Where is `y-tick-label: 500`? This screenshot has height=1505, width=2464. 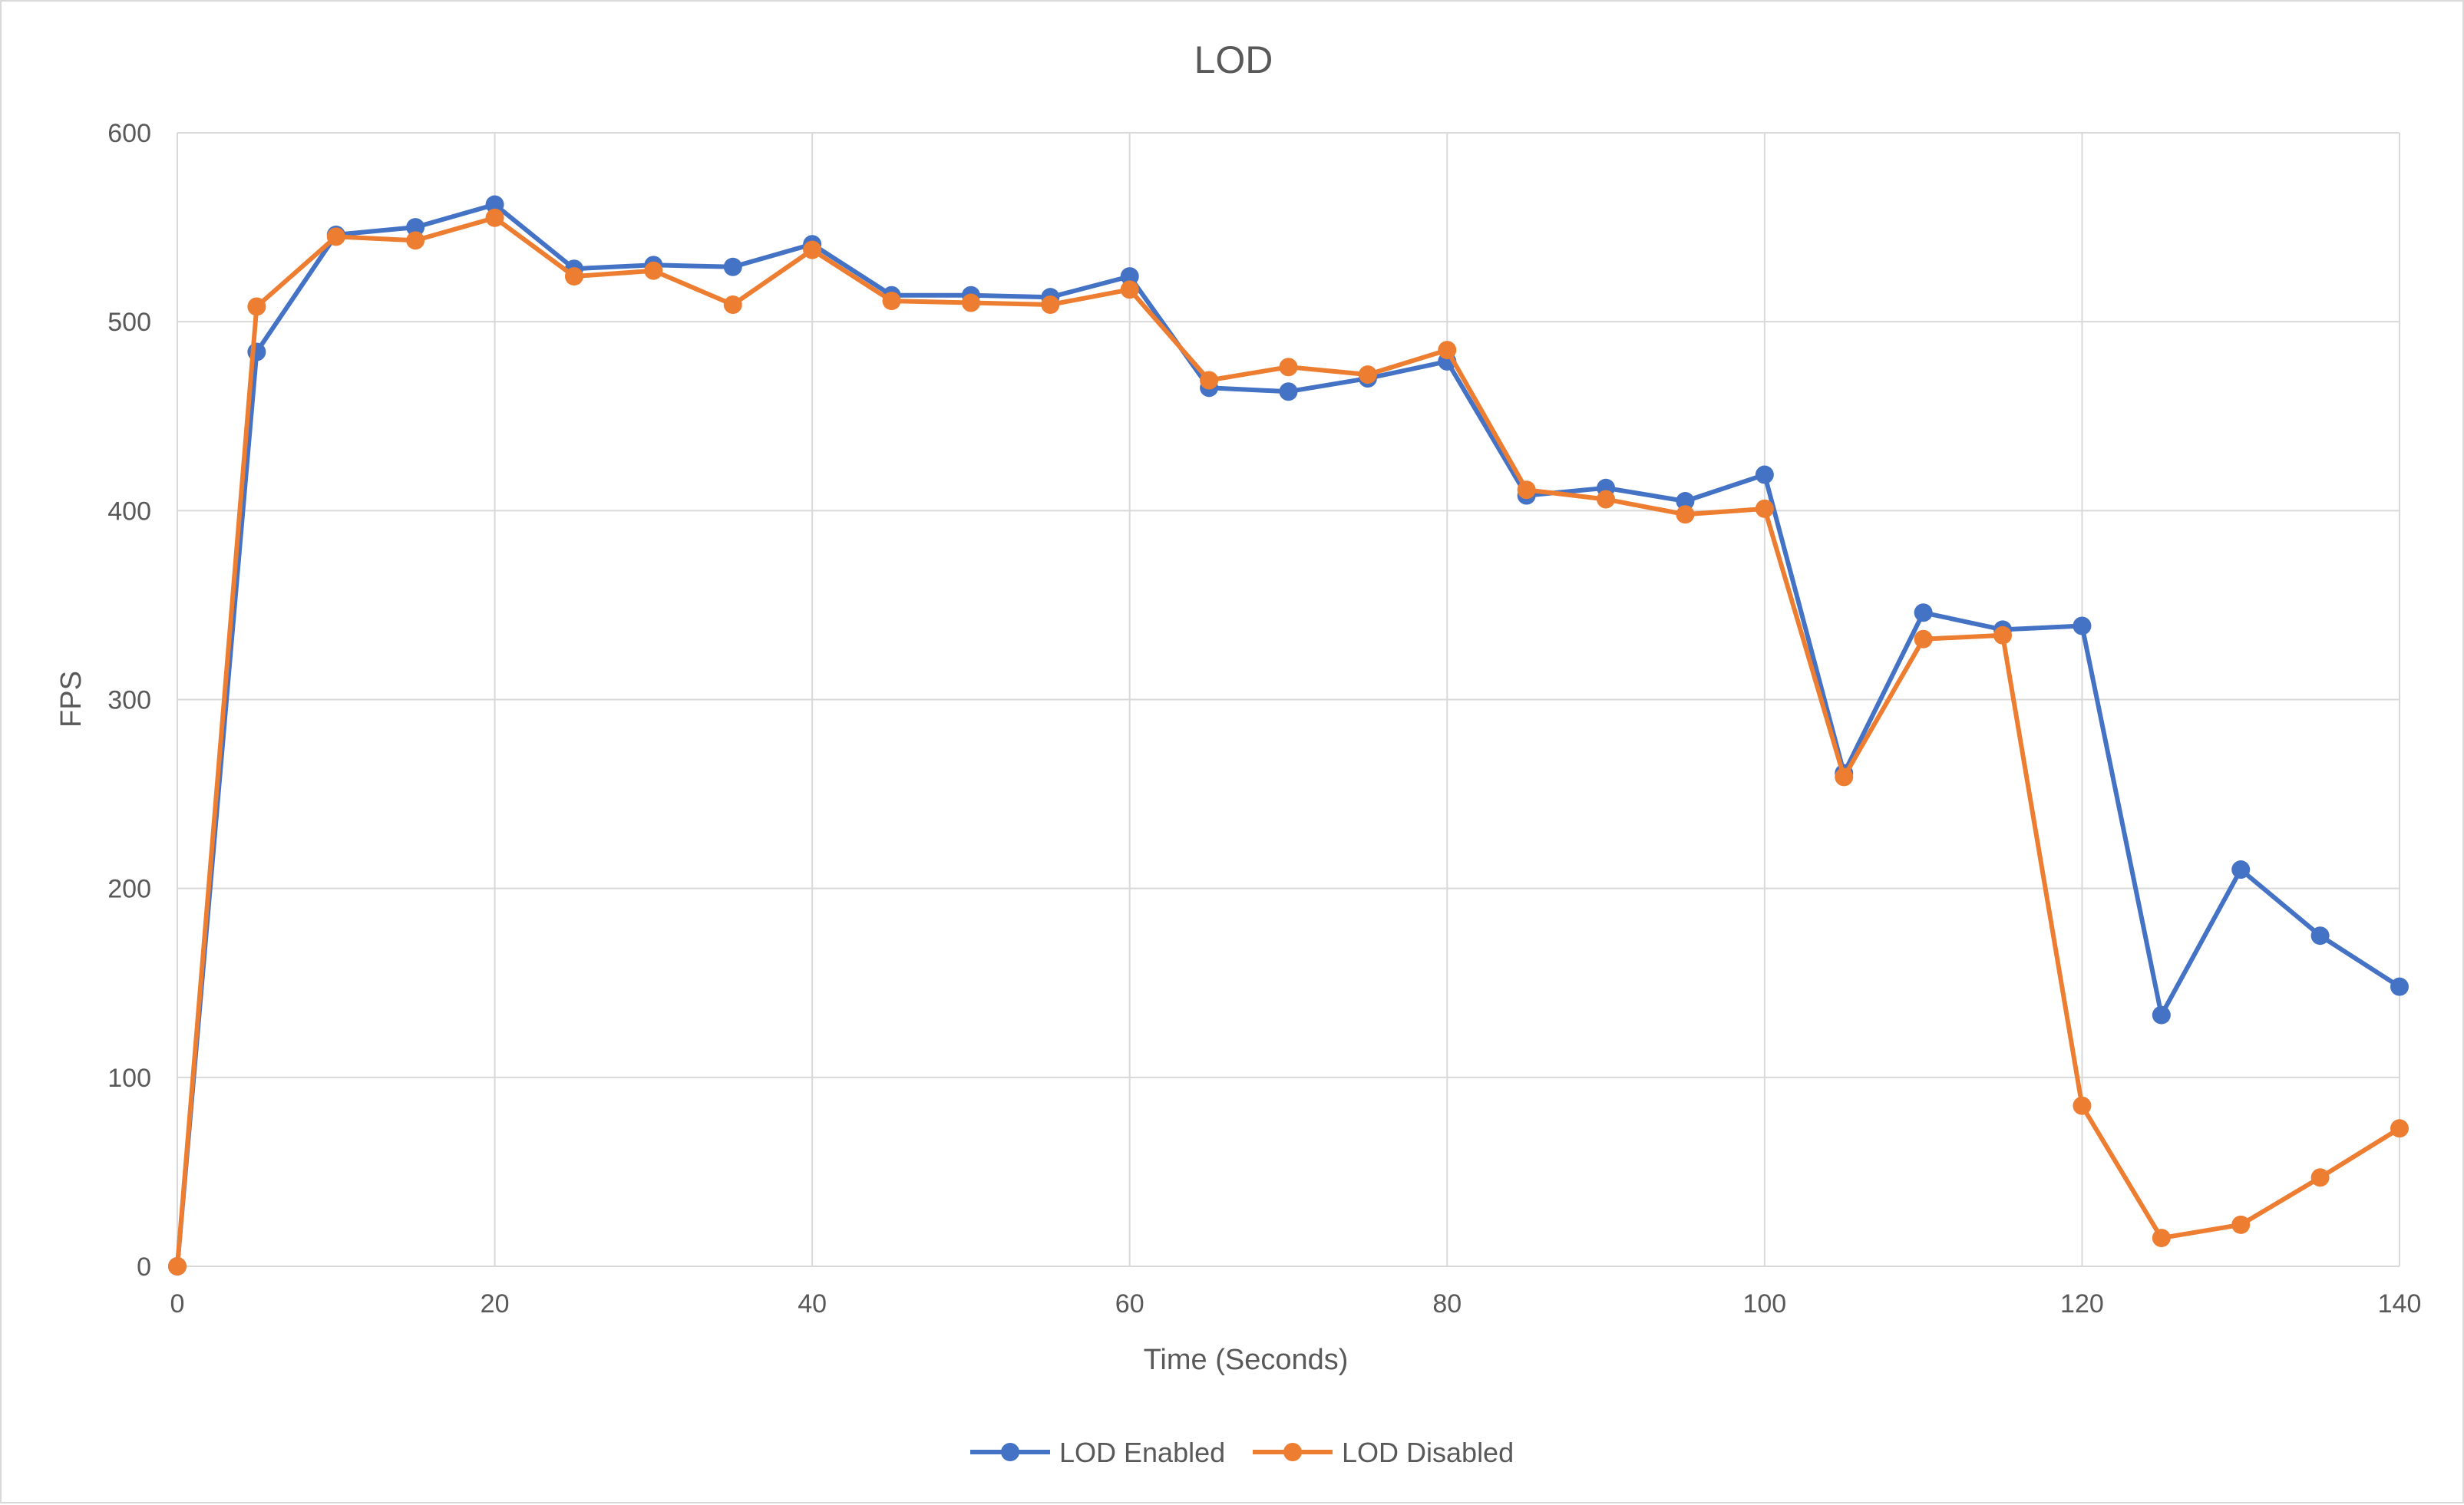
y-tick-label: 500 is located at coordinates (129, 322).